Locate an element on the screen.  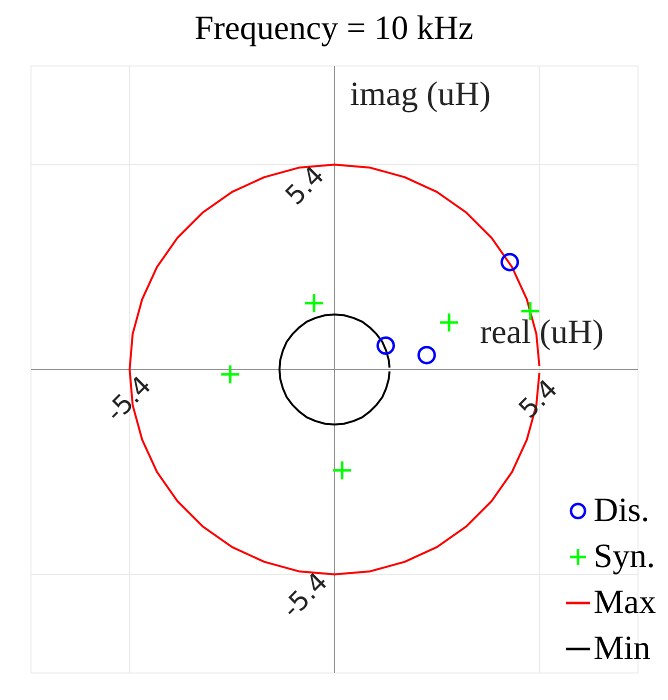
y-axis-title: imag (uH) is located at coordinates (420, 95).